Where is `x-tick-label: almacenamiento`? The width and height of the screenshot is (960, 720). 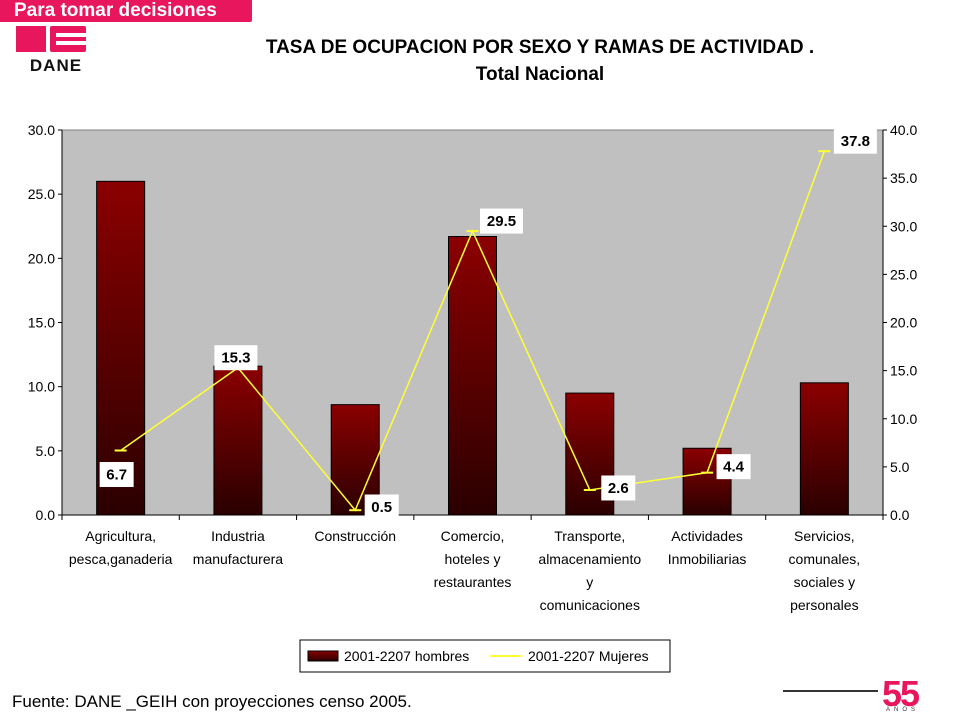 x-tick-label: almacenamiento is located at coordinates (589, 559).